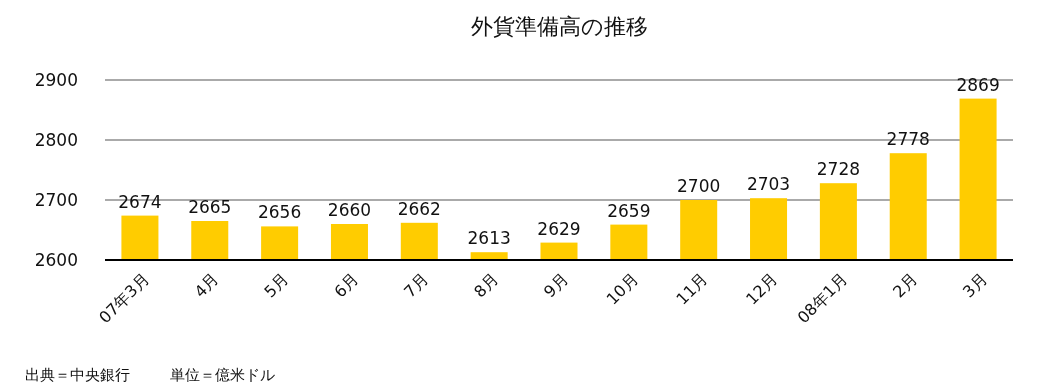 This screenshot has height=389, width=1052. I want to click on data-label: 2613, so click(489, 238).